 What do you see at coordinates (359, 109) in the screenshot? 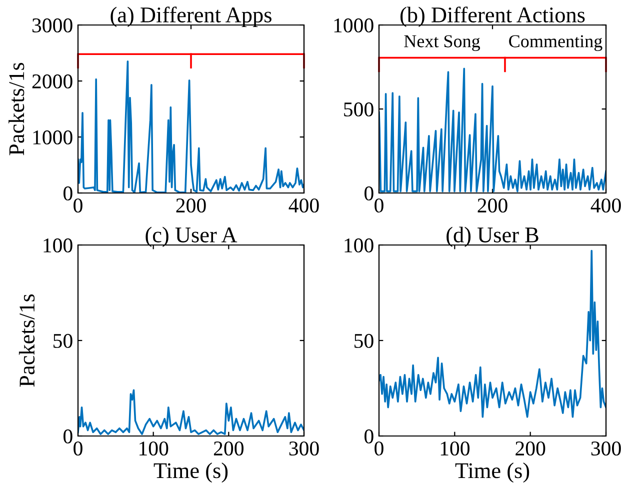
I see `y-tick-label: 500` at bounding box center [359, 109].